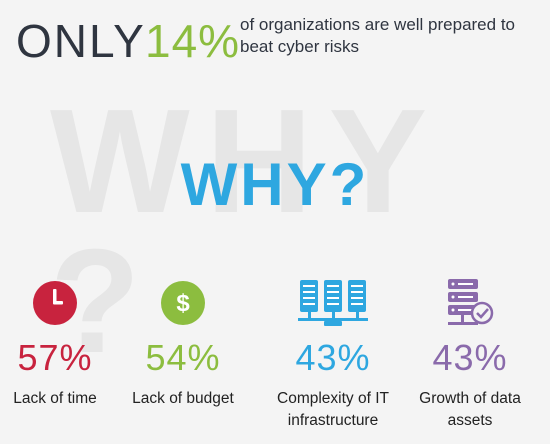  I want to click on server-rack-icon, so click(333, 303).